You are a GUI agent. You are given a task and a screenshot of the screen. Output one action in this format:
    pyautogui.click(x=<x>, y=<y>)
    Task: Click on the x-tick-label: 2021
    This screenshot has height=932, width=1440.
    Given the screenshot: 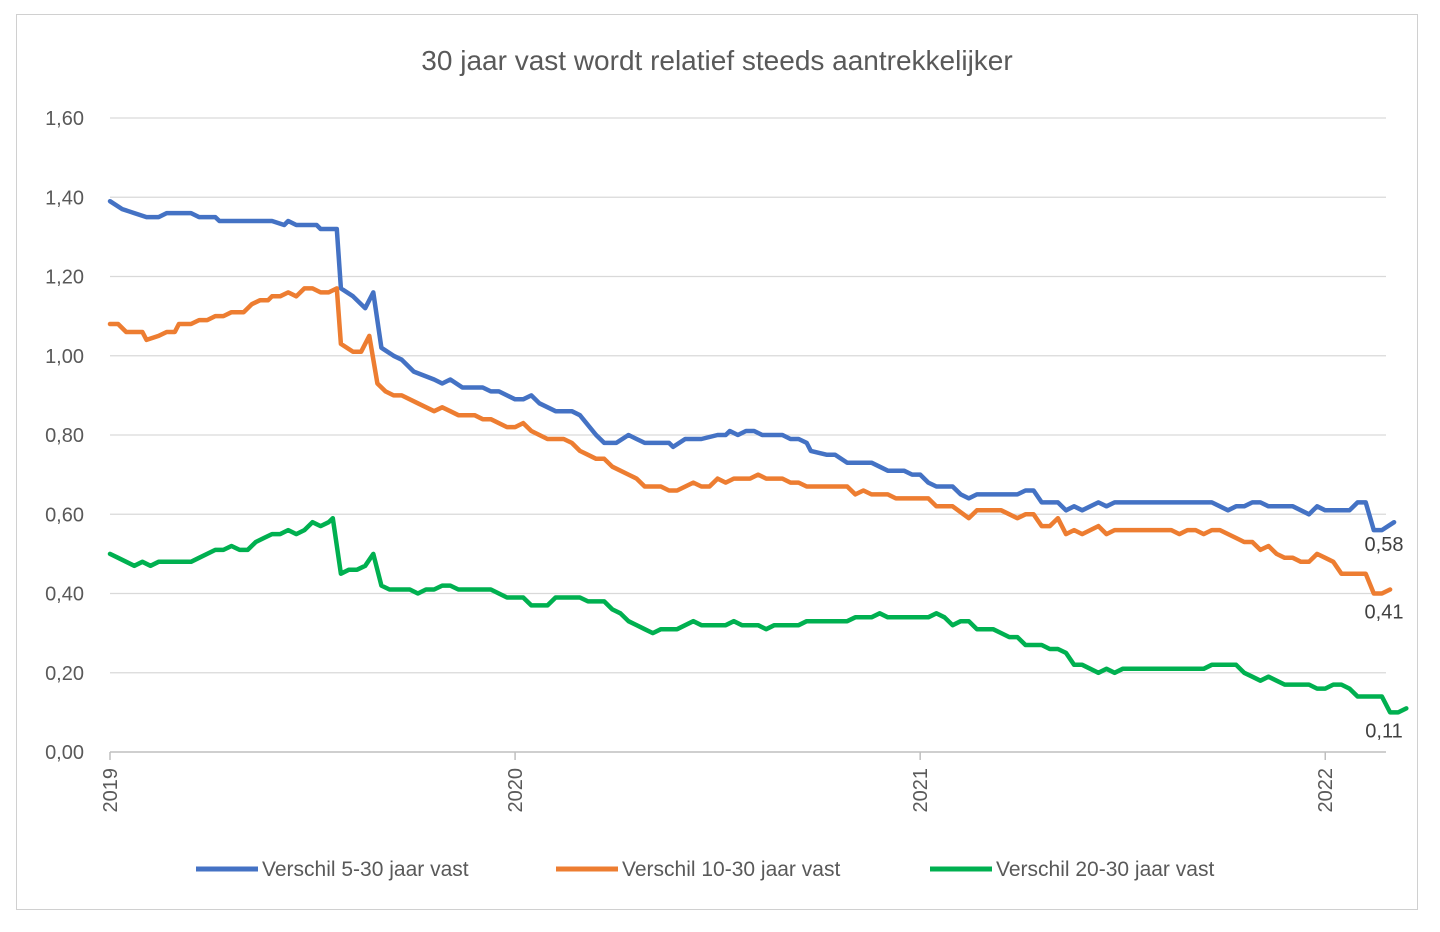 What is the action you would take?
    pyautogui.click(x=921, y=790)
    